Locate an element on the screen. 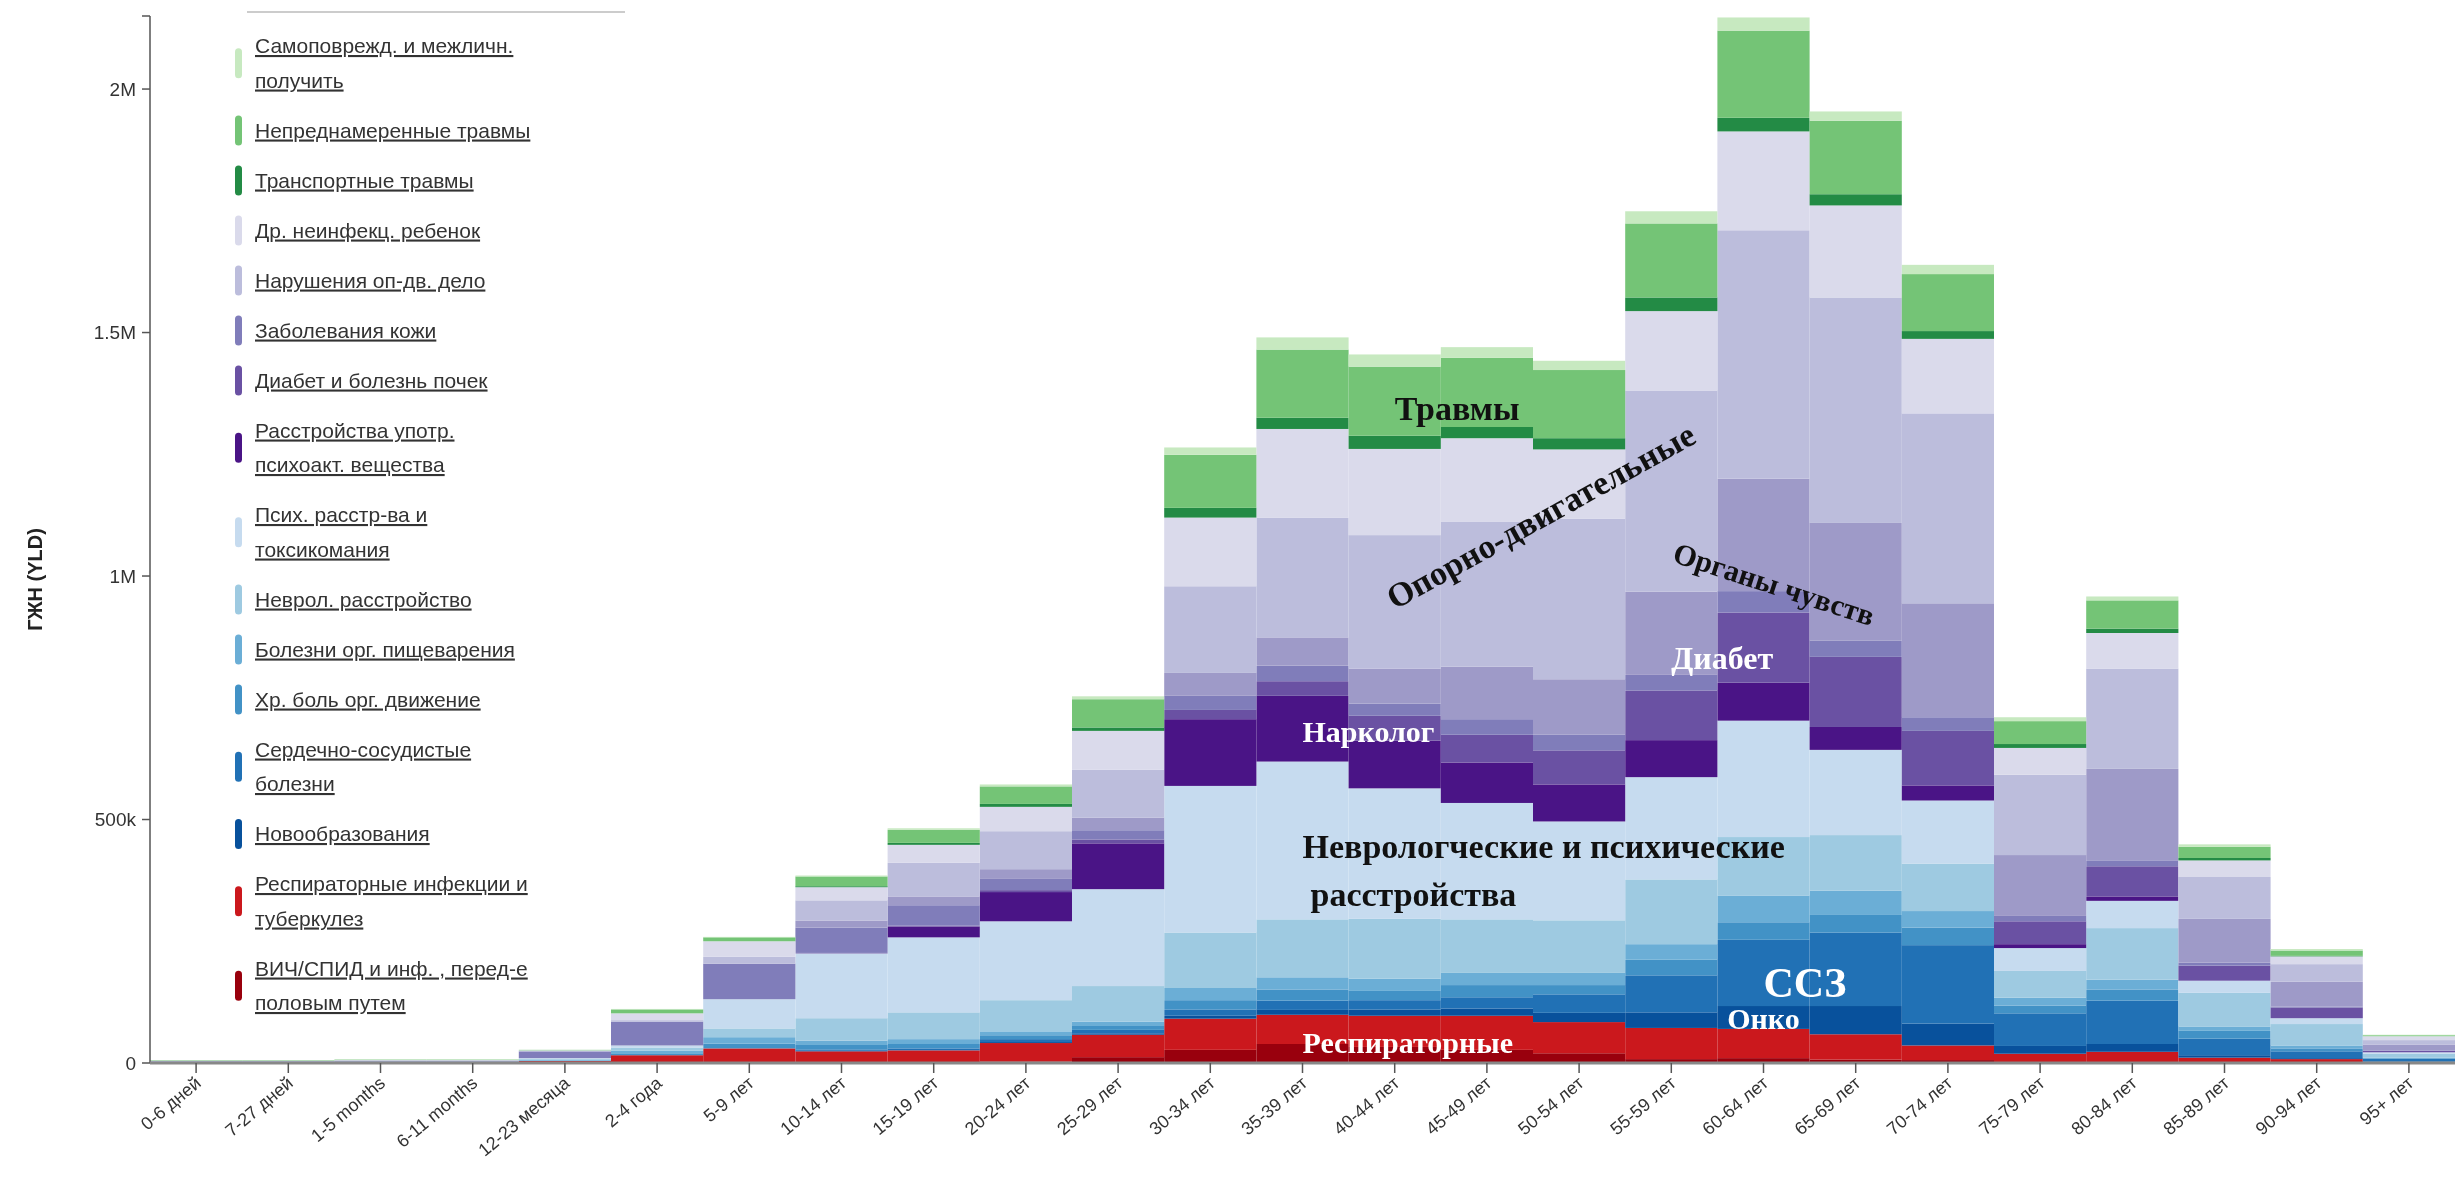 The height and width of the screenshot is (1191, 2463). annotation: Респираторные is located at coordinates (1407, 1043).